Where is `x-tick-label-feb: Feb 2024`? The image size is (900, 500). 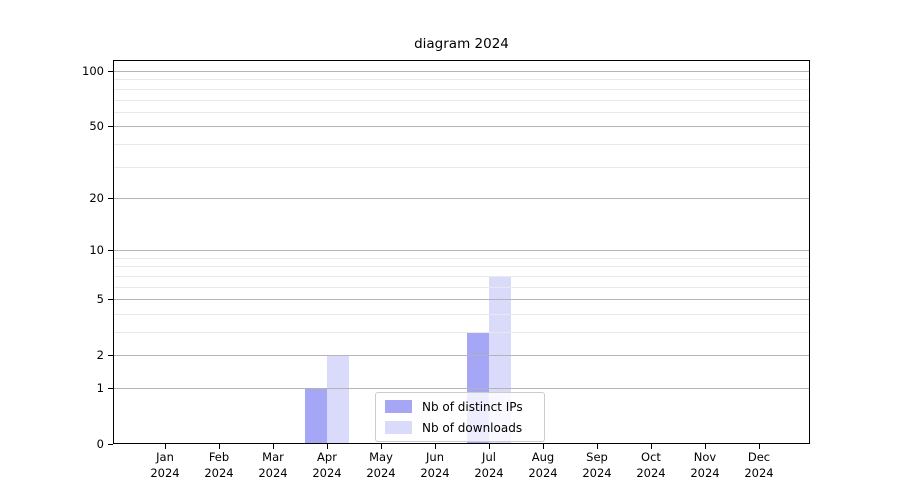
x-tick-label-feb: Feb 2024 is located at coordinates (219, 465).